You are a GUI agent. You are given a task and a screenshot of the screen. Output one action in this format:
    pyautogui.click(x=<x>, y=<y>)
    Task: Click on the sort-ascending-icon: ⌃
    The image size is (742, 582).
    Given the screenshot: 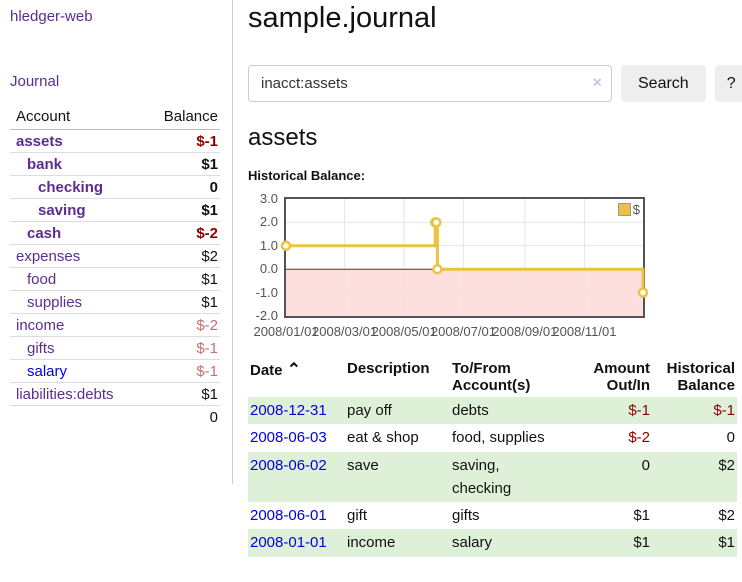 What is the action you would take?
    pyautogui.click(x=293, y=369)
    